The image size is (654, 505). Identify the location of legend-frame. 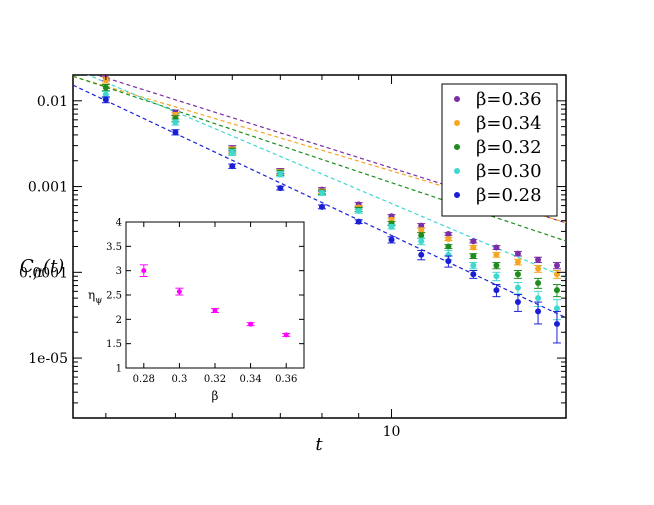
(499, 150).